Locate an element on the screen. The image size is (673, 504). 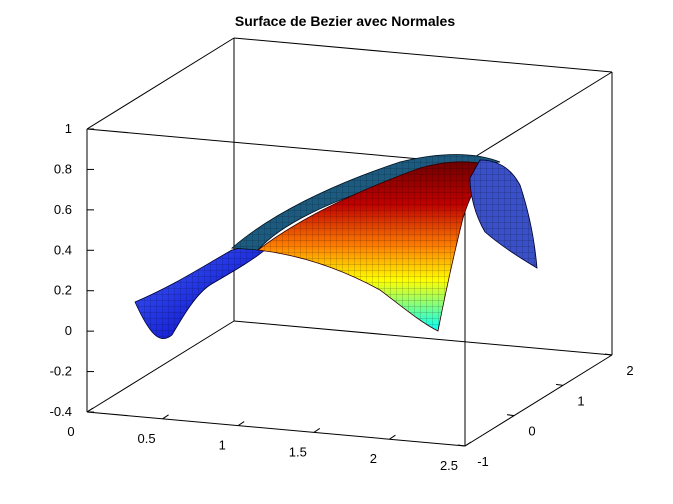
z-axis-ticks: -0.4 -0.2 0 0.2 0.4 0.6 0.8 1 is located at coordinates (72, 270).